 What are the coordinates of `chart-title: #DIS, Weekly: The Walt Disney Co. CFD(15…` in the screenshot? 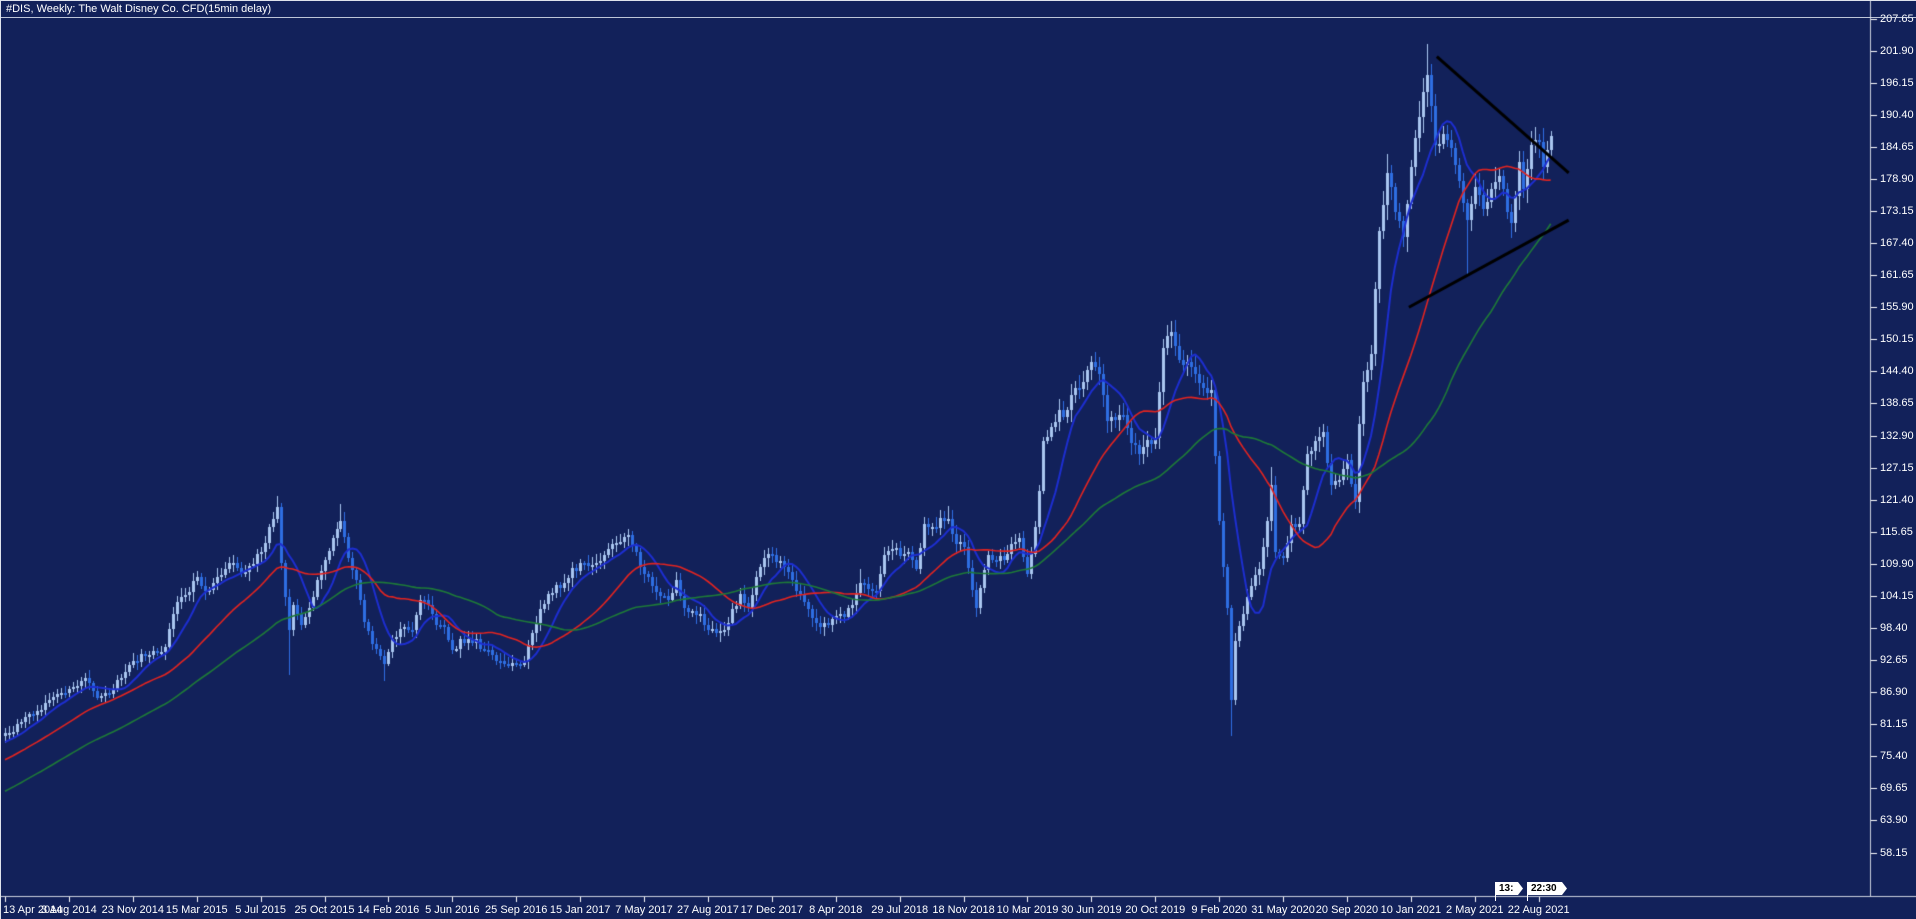 It's located at (958, 9).